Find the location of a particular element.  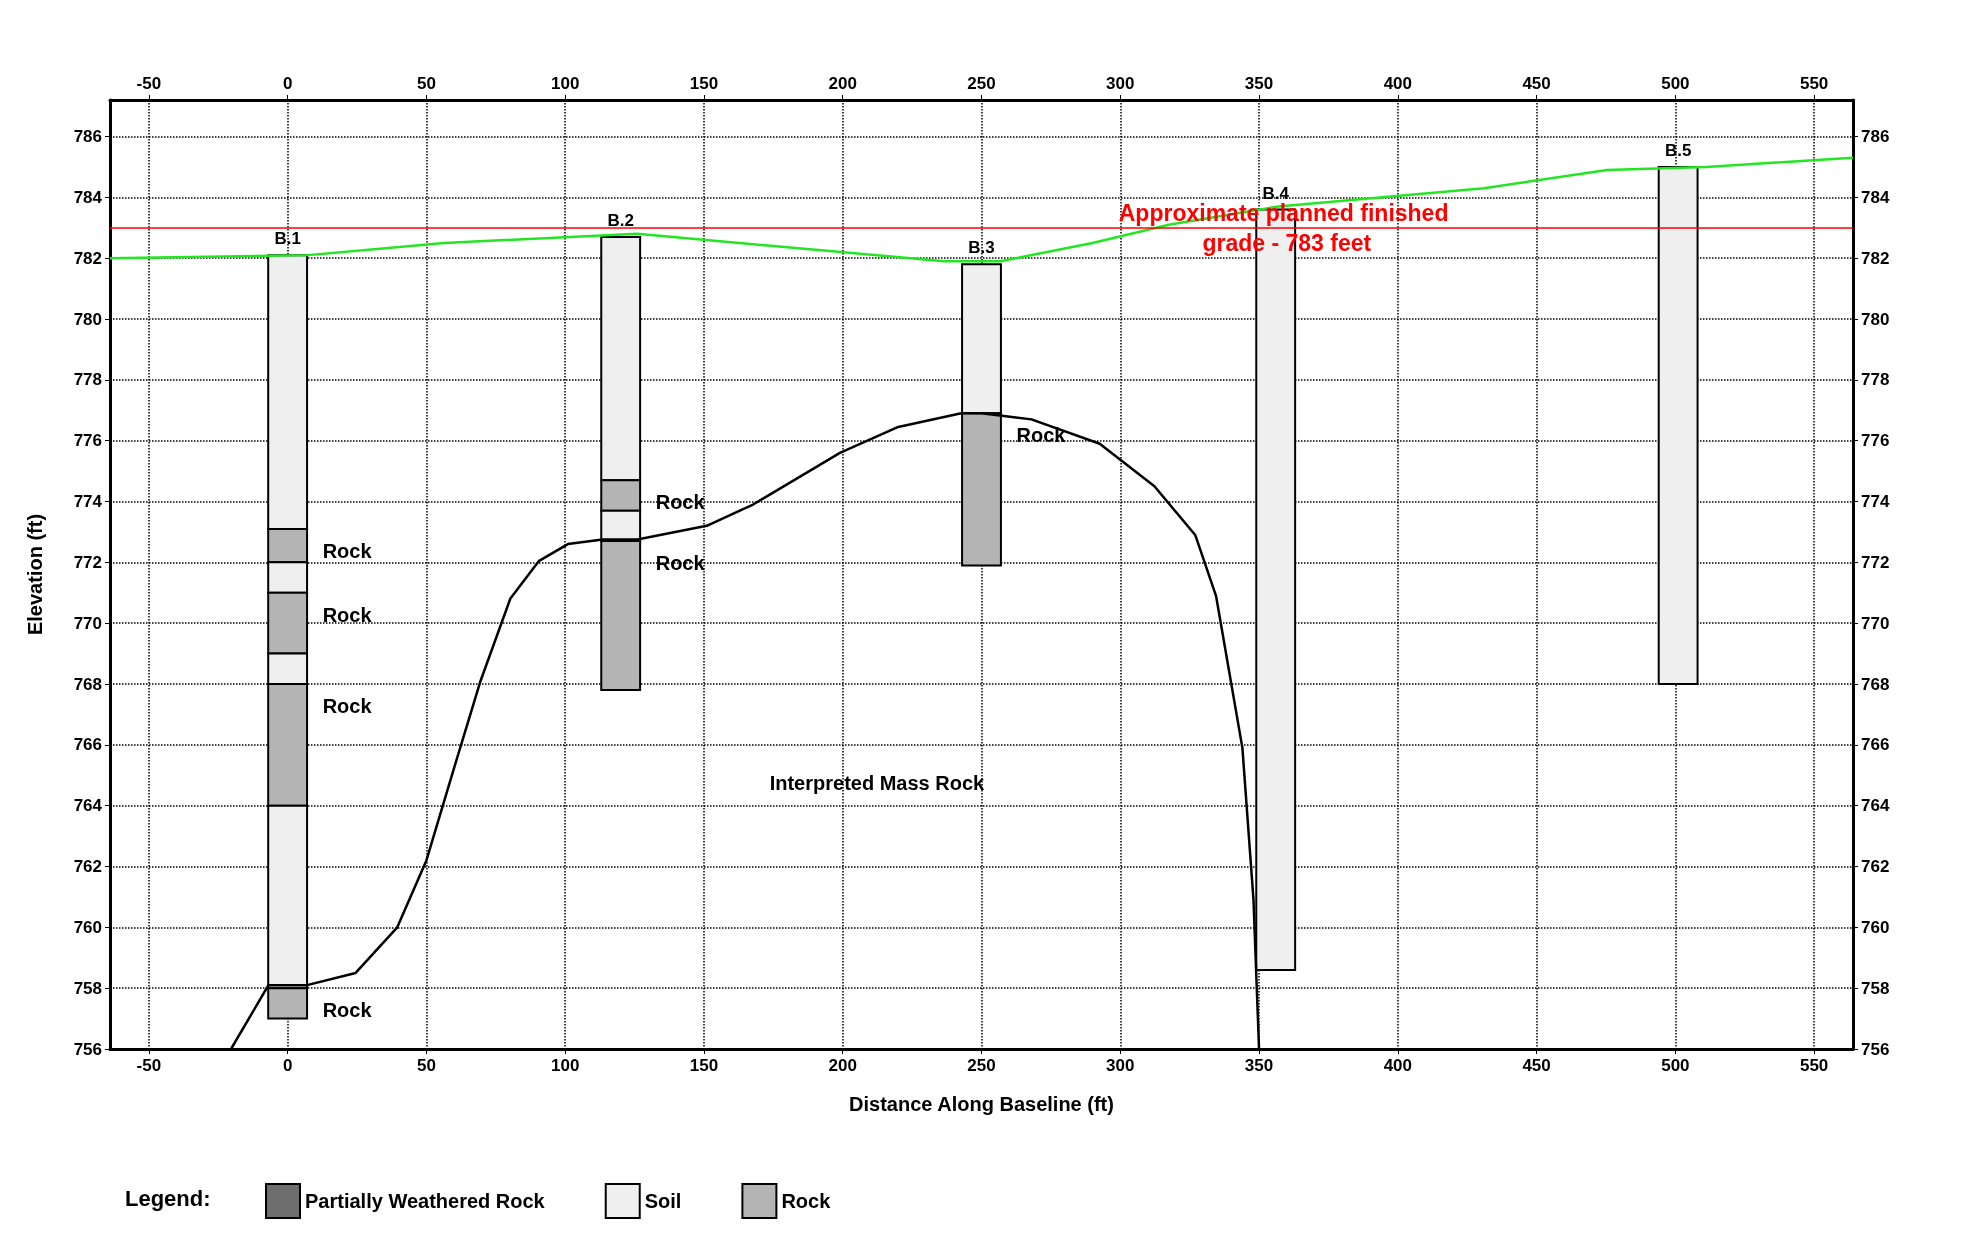

y2-tick-label: 780 is located at coordinates (1875, 319).